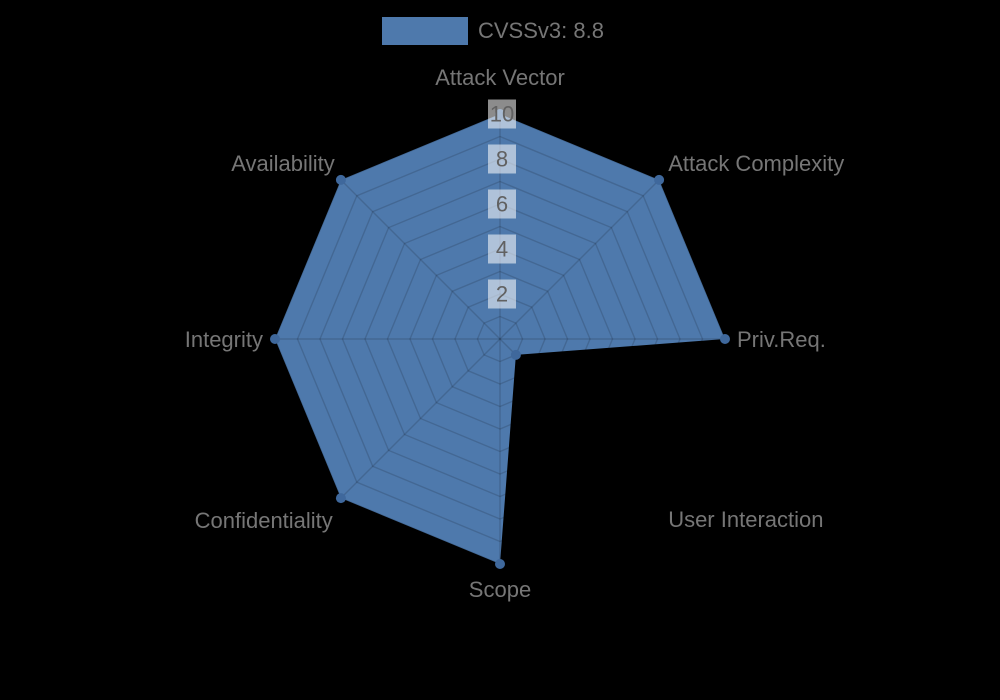  Describe the element at coordinates (283, 163) in the screenshot. I see `axis-label-availability: Availability` at that location.